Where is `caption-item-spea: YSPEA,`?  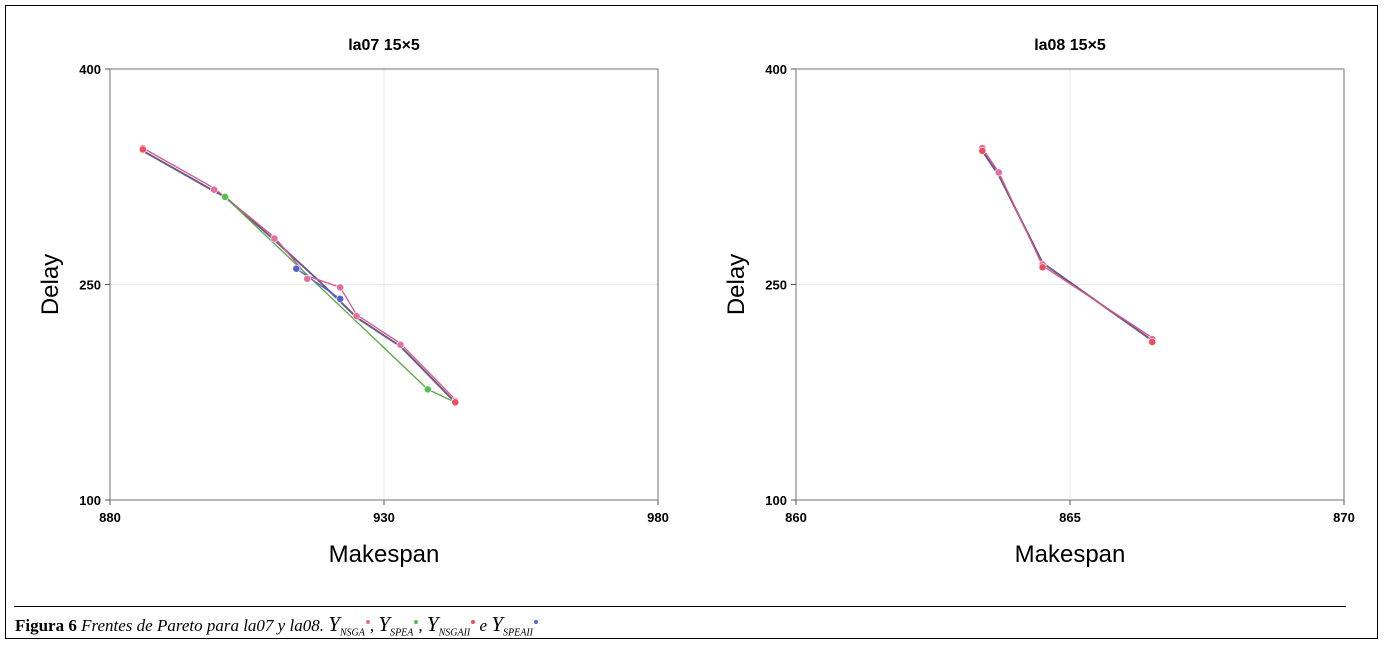
caption-item-spea: YSPEA, is located at coordinates (402, 625).